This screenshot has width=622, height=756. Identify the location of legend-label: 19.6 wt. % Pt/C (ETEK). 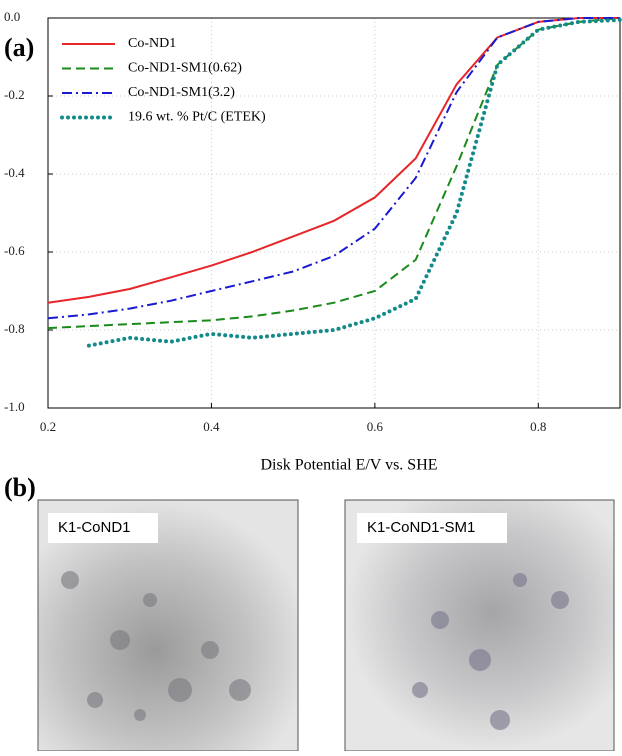
(197, 117).